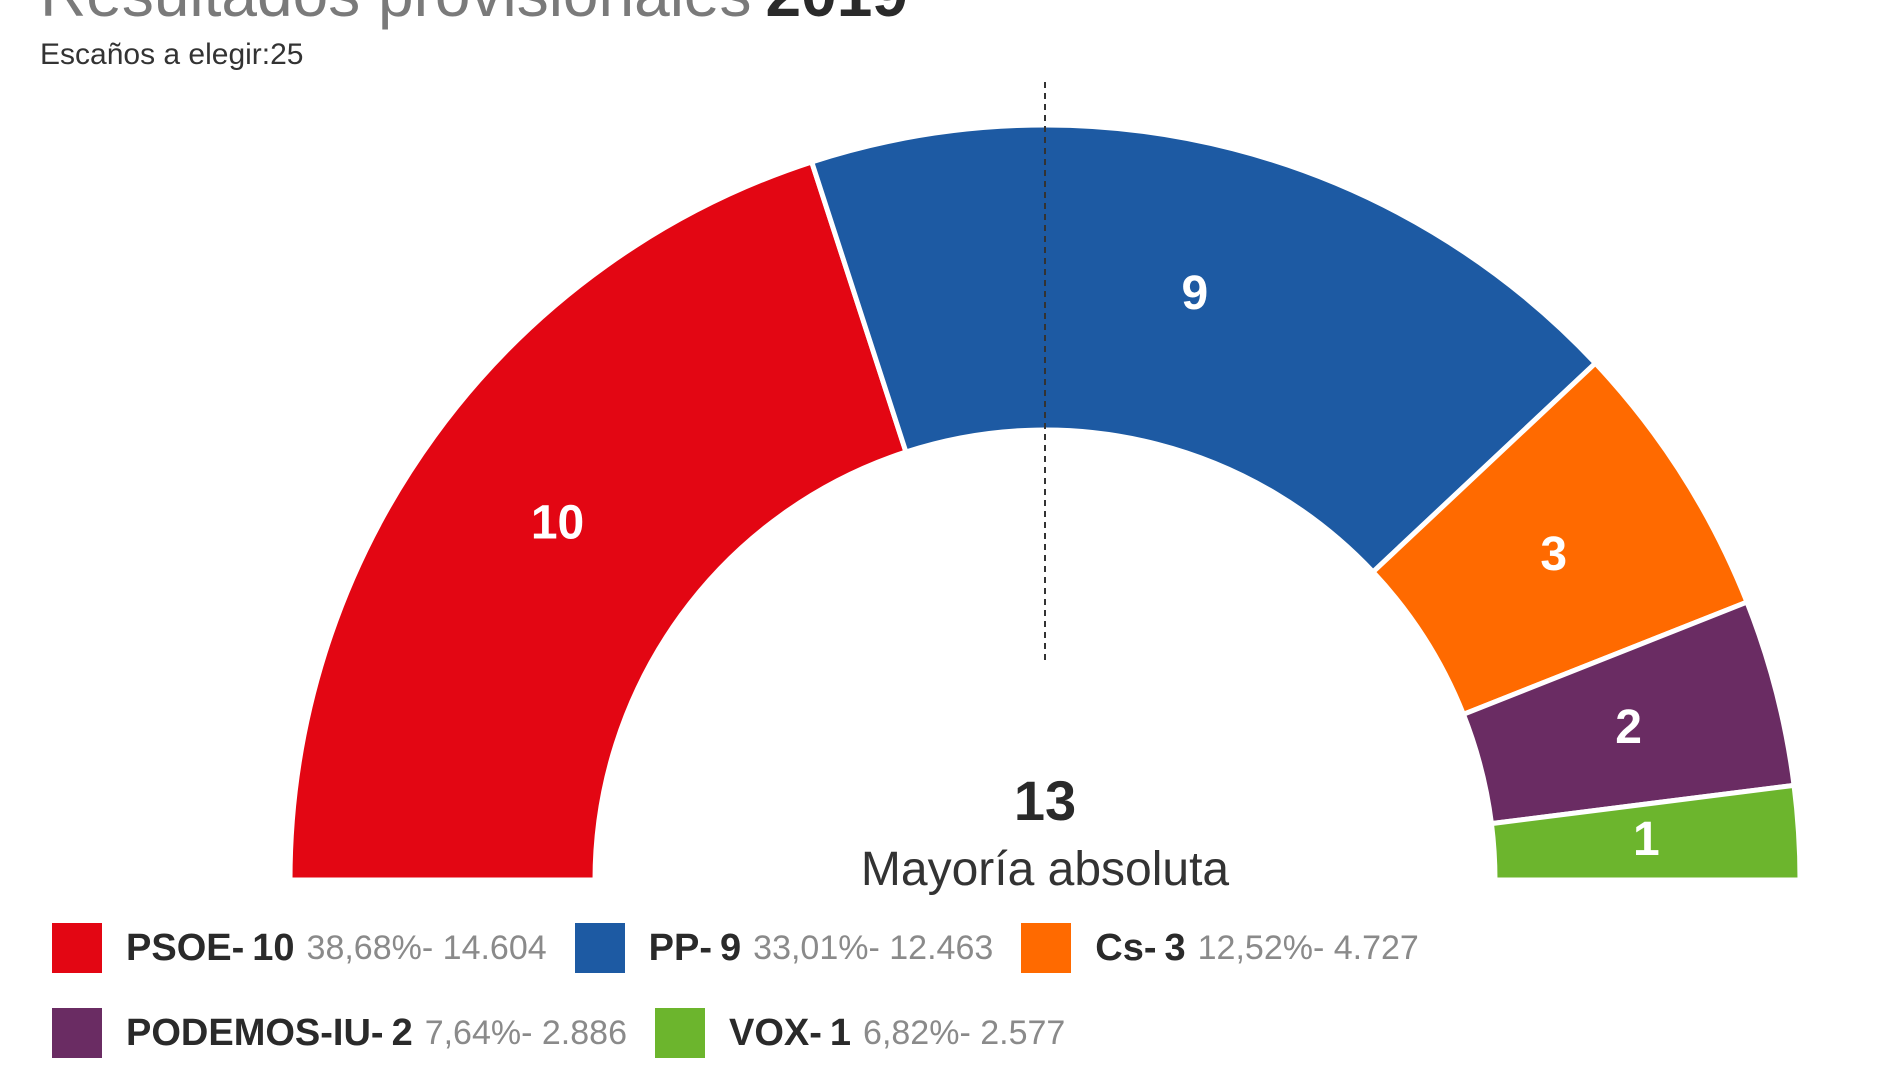 The height and width of the screenshot is (1088, 1900). I want to click on legend-item-cs: Cs -3 12,52%- 4.727, so click(1220, 948).